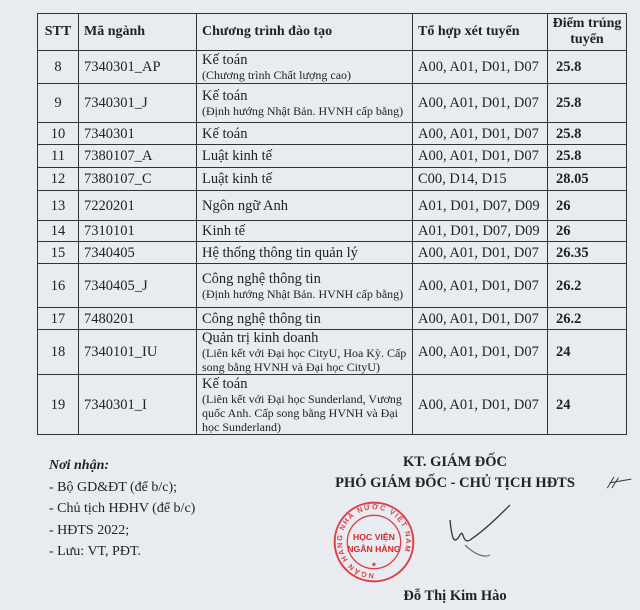 The image size is (640, 610). Describe the element at coordinates (374, 548) in the screenshot. I see `stamp-center-2: NGÂN HÀNG` at that location.